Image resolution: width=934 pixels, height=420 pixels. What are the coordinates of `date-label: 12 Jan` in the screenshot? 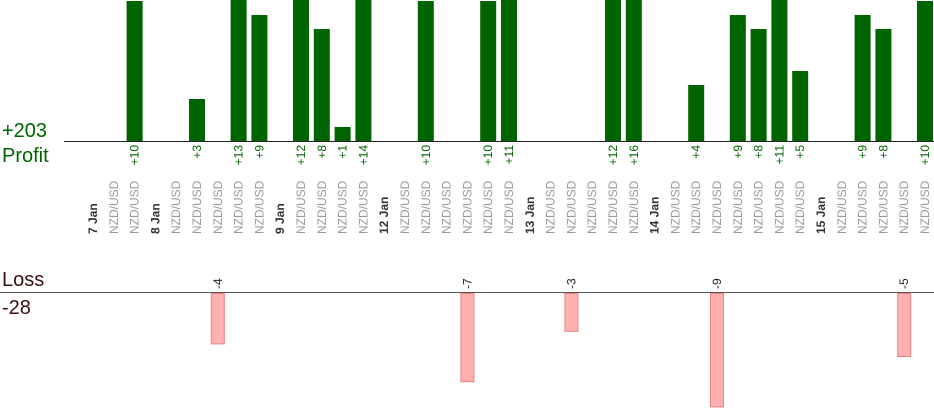 It's located at (384, 215).